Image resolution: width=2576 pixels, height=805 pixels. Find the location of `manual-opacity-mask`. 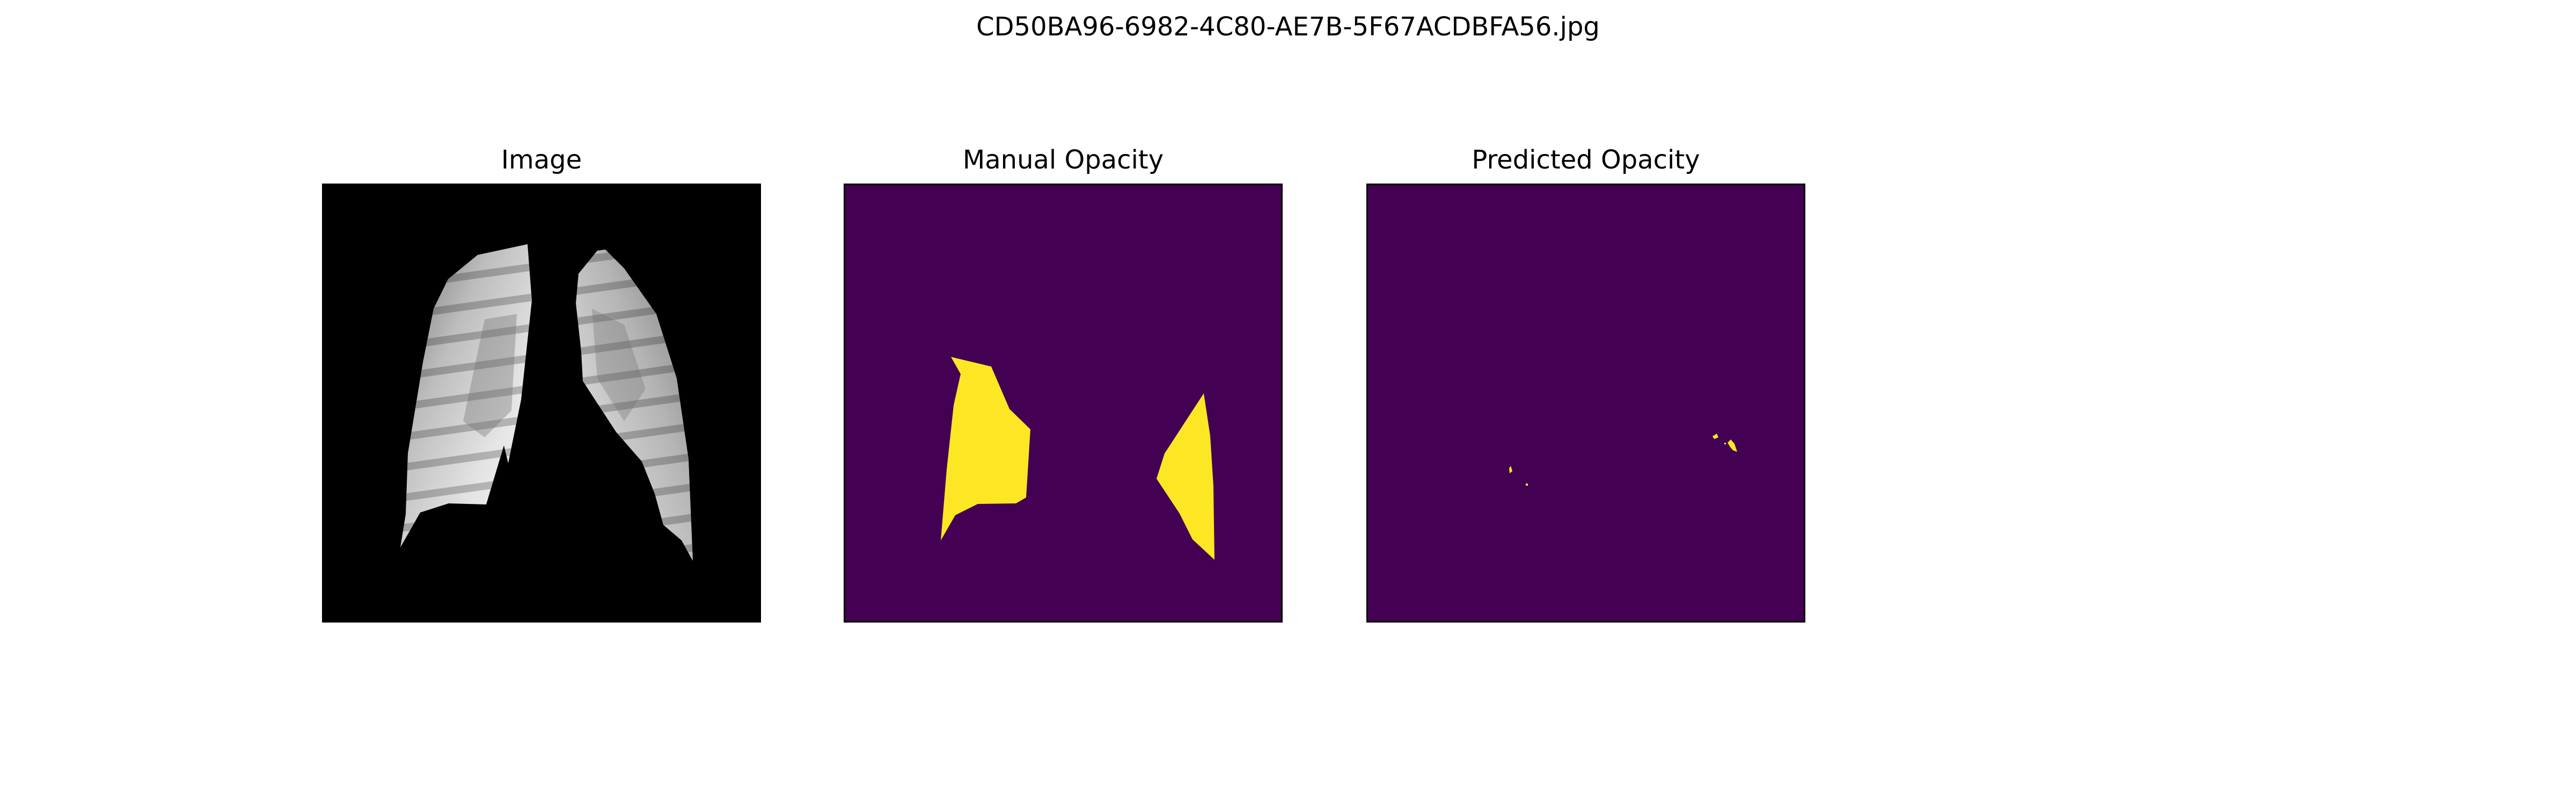

manual-opacity-mask is located at coordinates (1063, 403).